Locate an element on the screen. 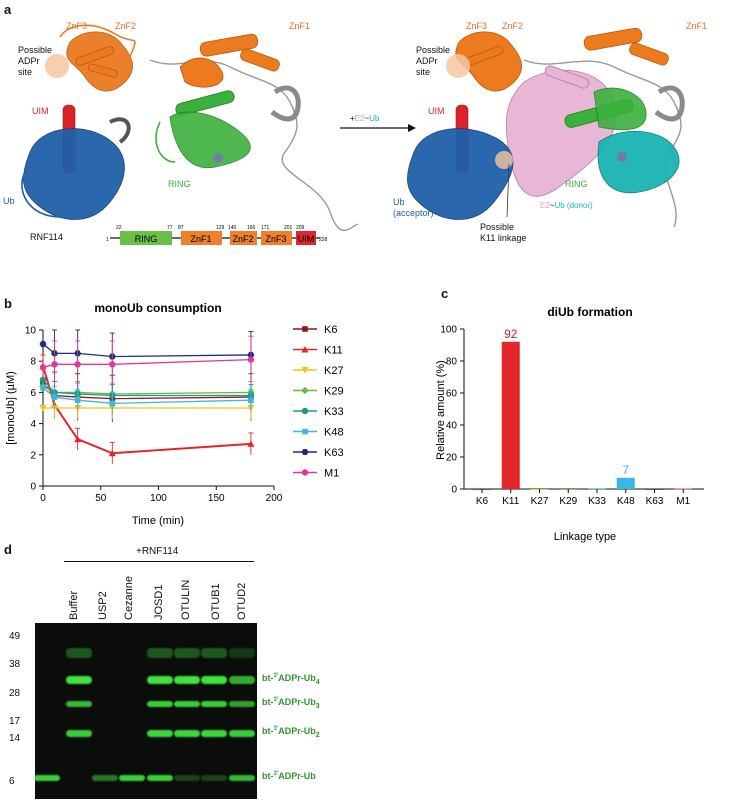  bar-k48 is located at coordinates (625, 483).